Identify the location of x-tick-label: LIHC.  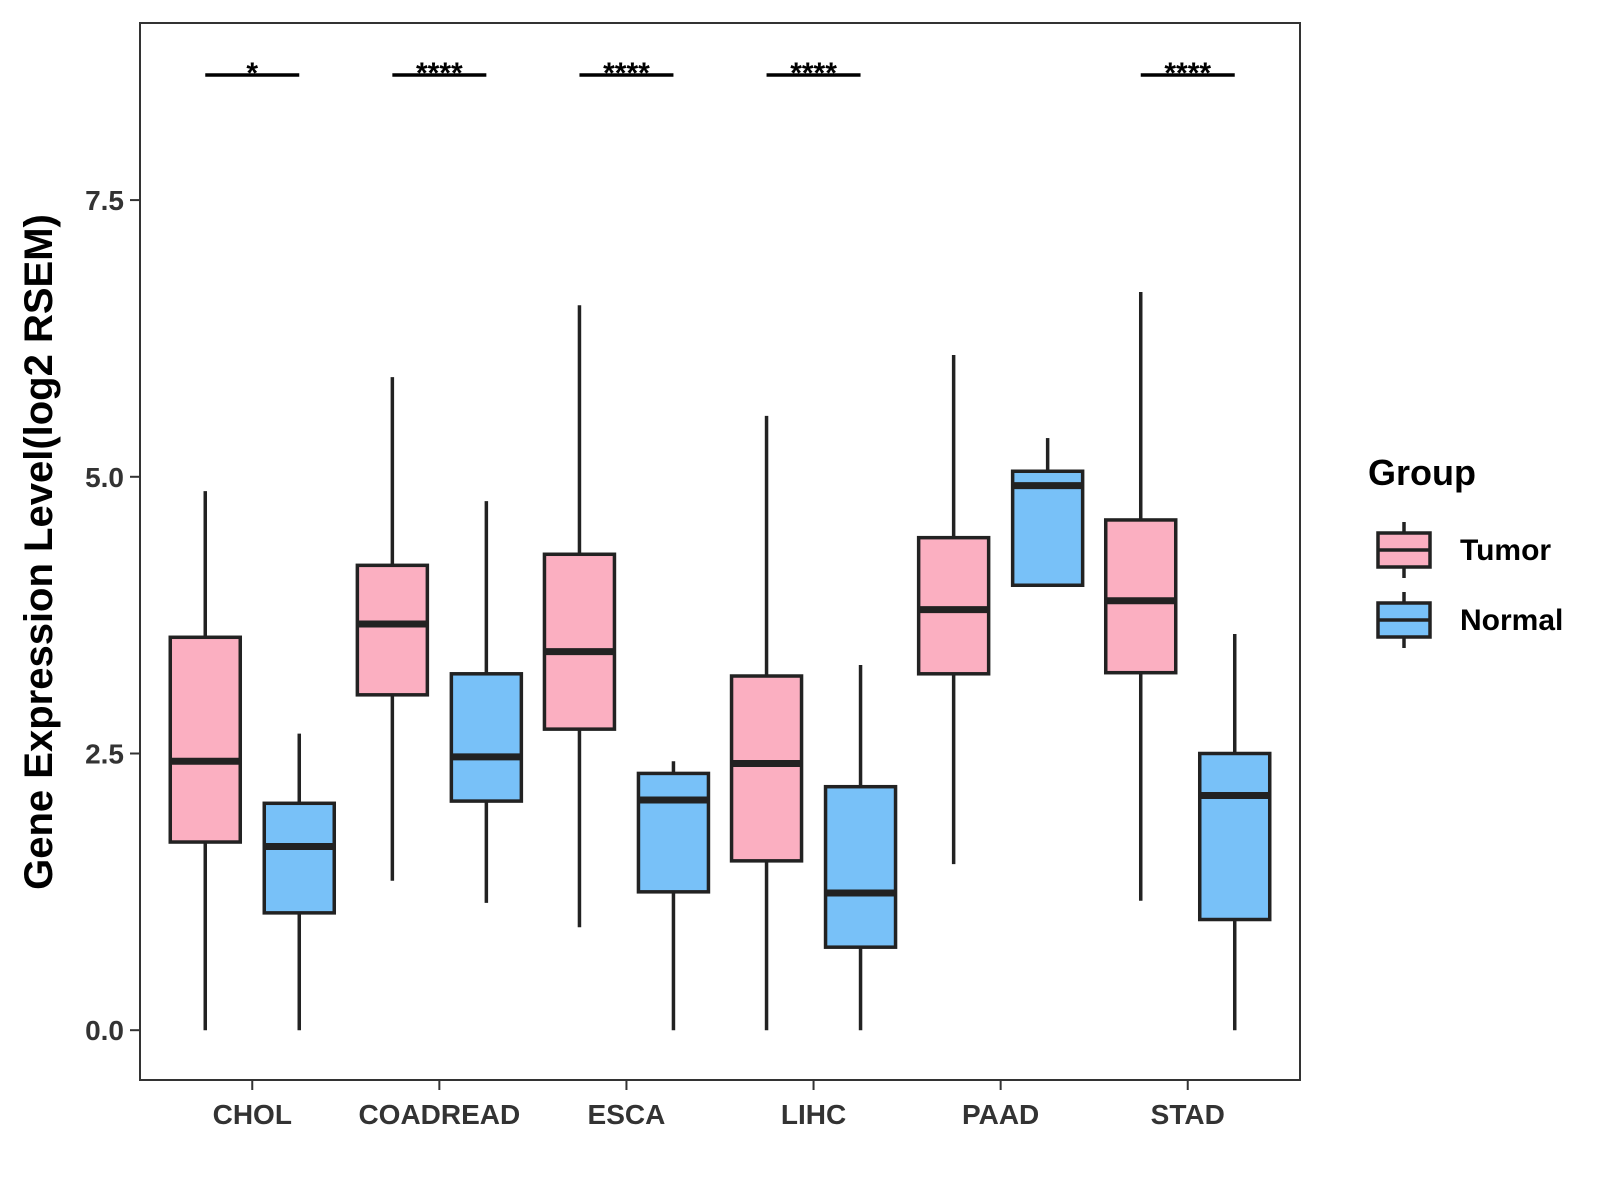
(813, 1114).